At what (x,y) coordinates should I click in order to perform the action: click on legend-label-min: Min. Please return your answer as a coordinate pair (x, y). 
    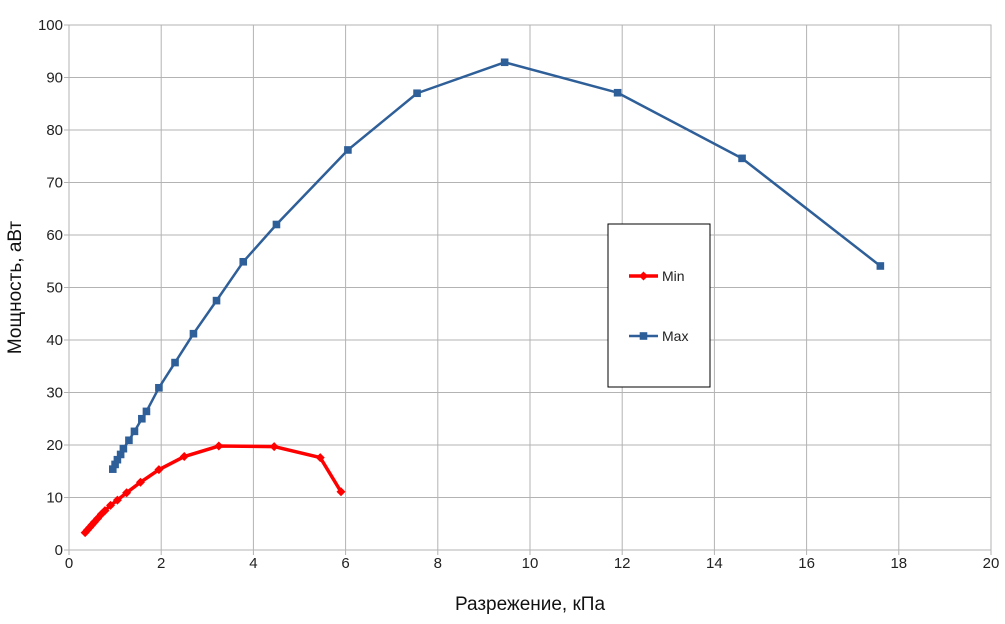
    Looking at the image, I should click on (673, 276).